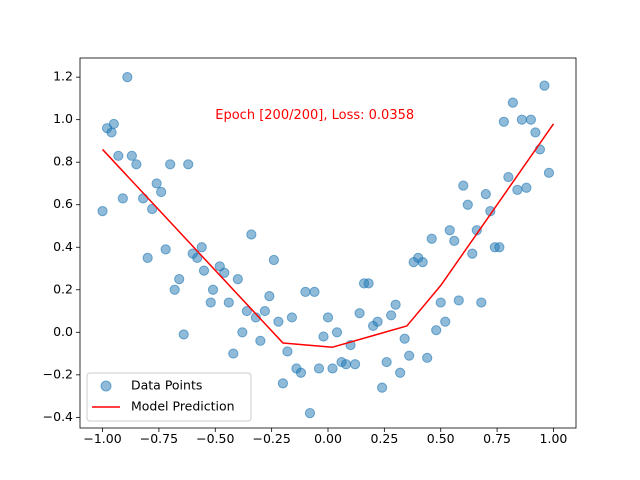 The image size is (640, 480). I want to click on x-tick-label: −0.75, so click(159, 438).